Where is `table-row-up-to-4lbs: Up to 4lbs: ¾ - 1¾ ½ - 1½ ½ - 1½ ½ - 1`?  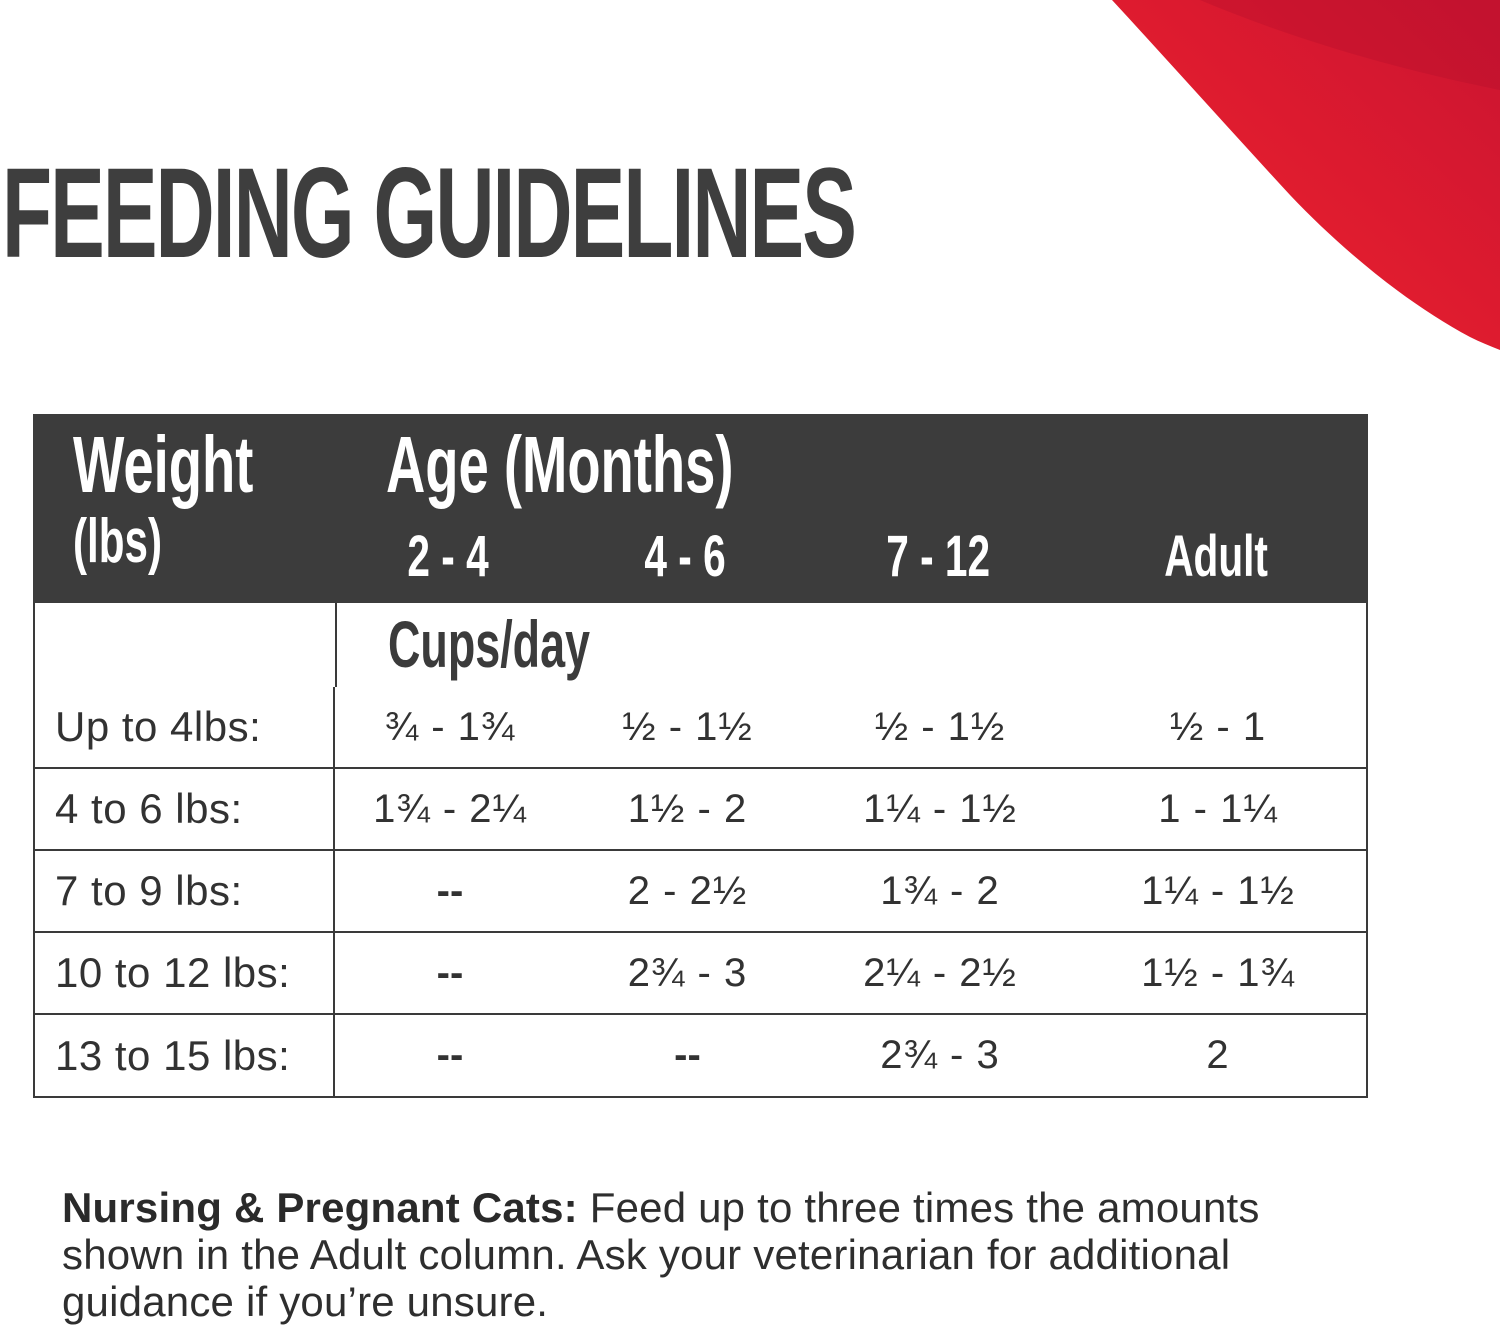 table-row-up-to-4lbs: Up to 4lbs: ¾ - 1¾ ½ - 1½ ½ - 1½ ½ - 1 is located at coordinates (700, 727).